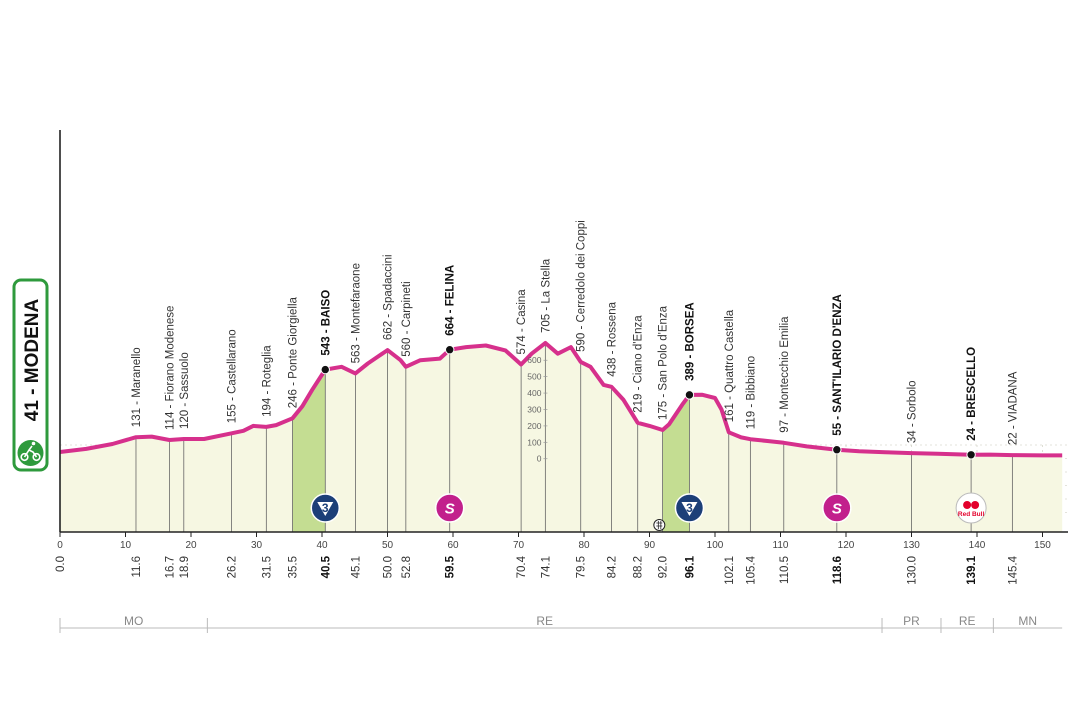  What do you see at coordinates (546, 567) in the screenshot?
I see `waypoint-km-label: 74.1` at bounding box center [546, 567].